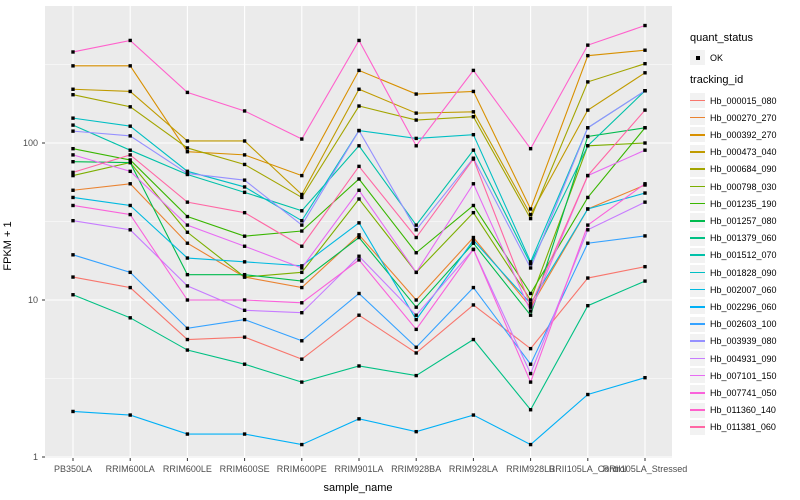 This screenshot has height=500, width=800. Describe the element at coordinates (743, 134) in the screenshot. I see `legend-item-label: Hb_000392_270` at that location.